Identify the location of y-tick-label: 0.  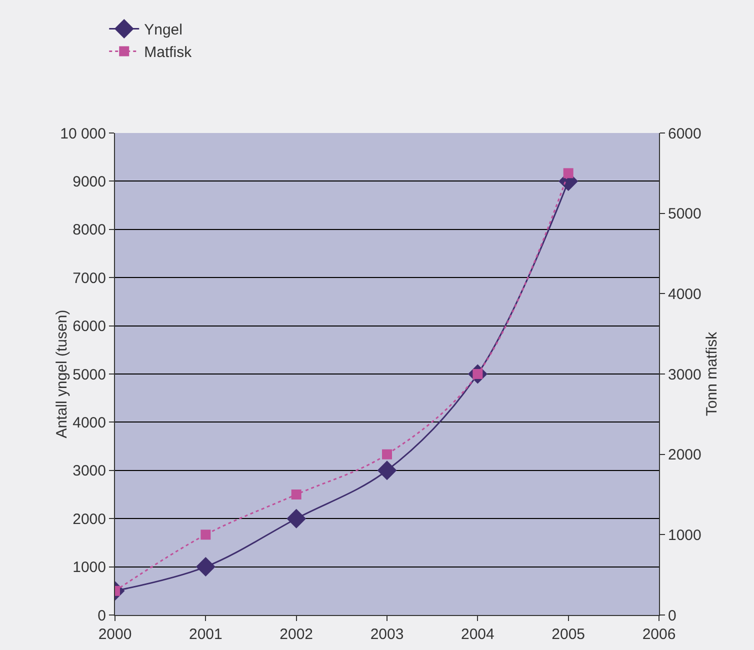
(102, 615).